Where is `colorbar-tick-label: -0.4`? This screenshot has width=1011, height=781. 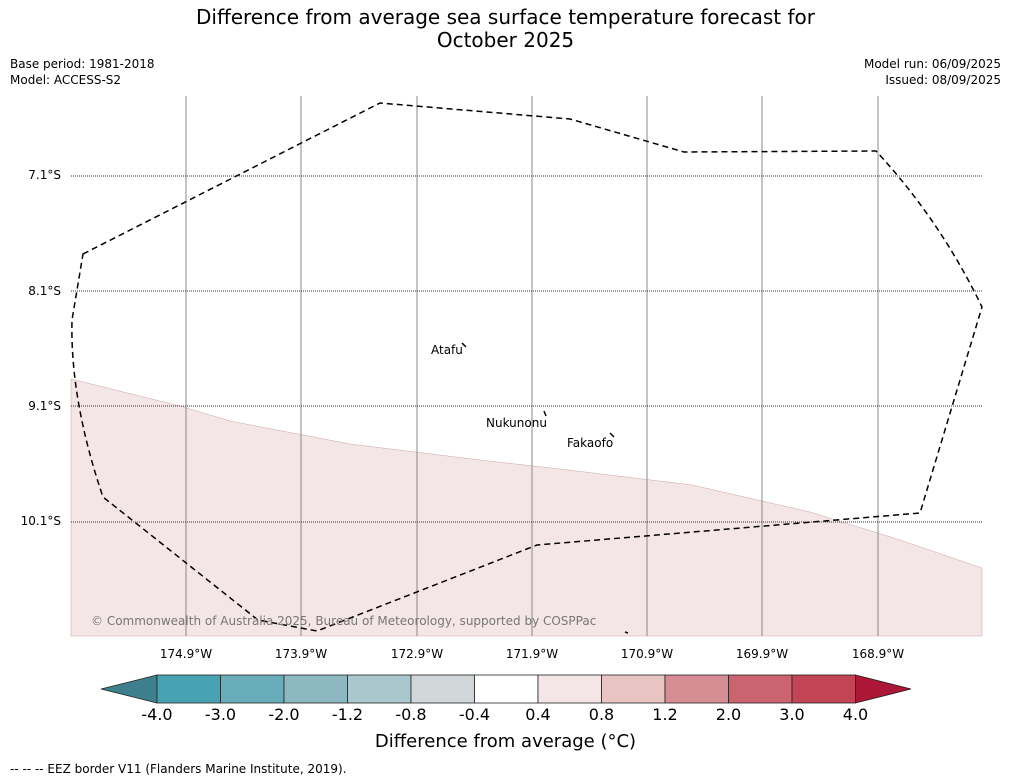 colorbar-tick-label: -0.4 is located at coordinates (474, 714).